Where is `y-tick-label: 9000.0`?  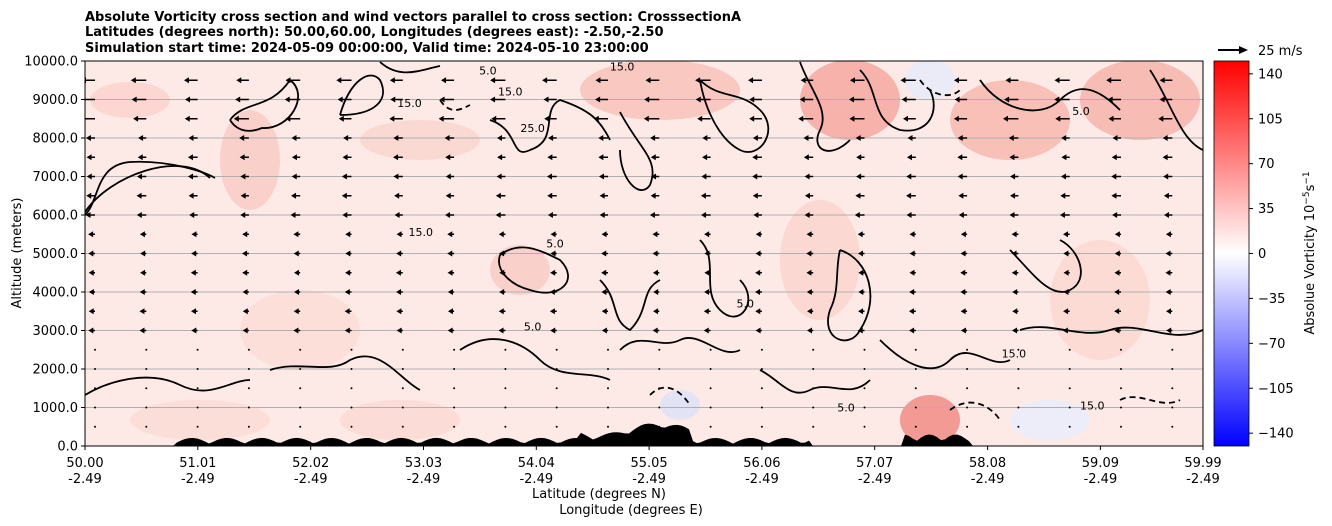
y-tick-label: 9000.0 is located at coordinates (56, 100).